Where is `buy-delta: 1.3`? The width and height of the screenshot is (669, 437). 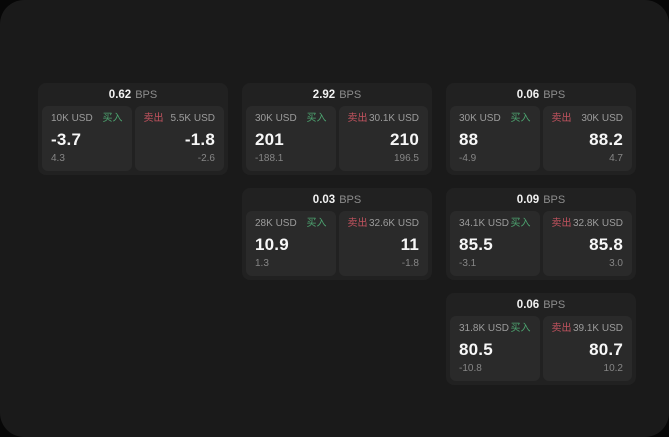 buy-delta: 1.3 is located at coordinates (262, 263).